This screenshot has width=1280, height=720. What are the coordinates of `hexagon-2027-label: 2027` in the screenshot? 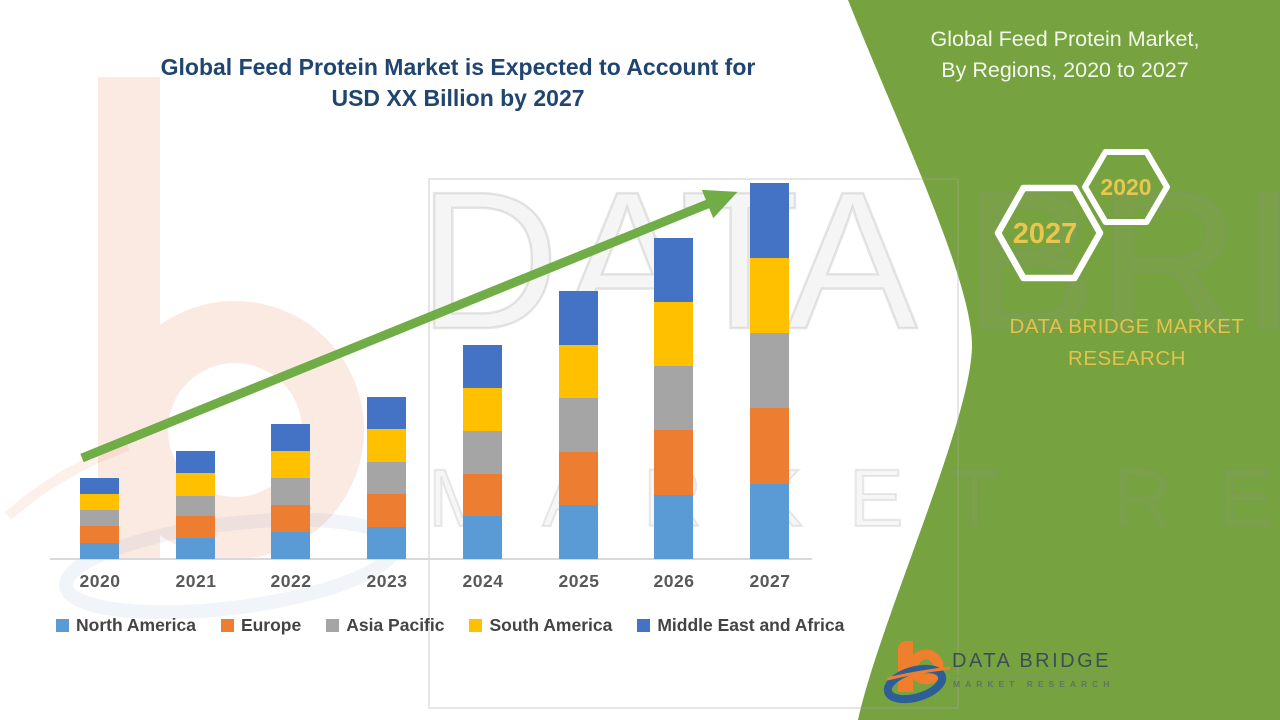 It's located at (1045, 234).